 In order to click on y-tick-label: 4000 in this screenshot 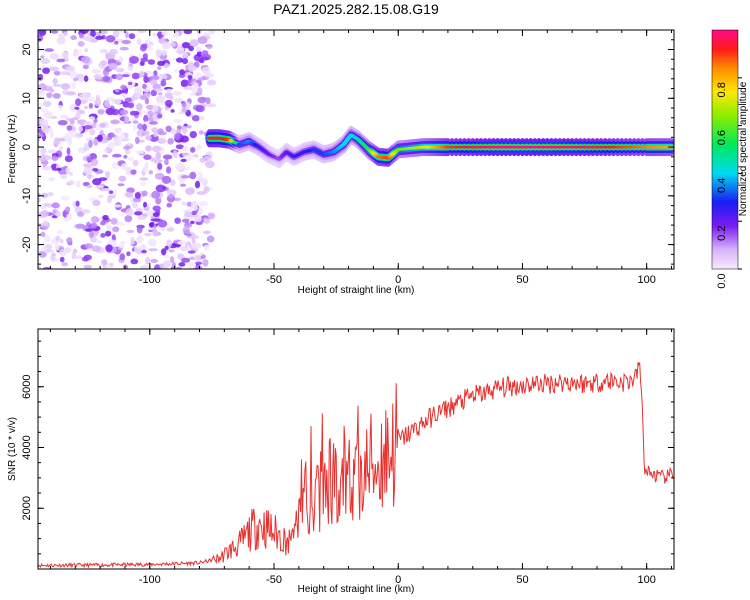, I will do `click(27, 447)`.